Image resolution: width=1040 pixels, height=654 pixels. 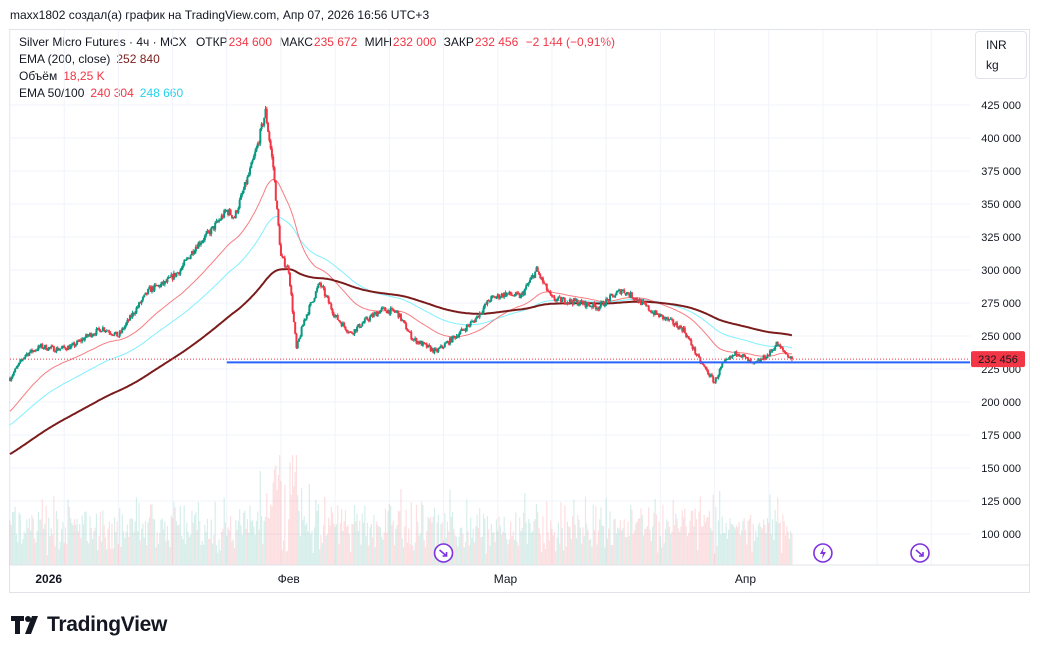 What do you see at coordinates (38, 76) in the screenshot?
I see `volume-label: Объём` at bounding box center [38, 76].